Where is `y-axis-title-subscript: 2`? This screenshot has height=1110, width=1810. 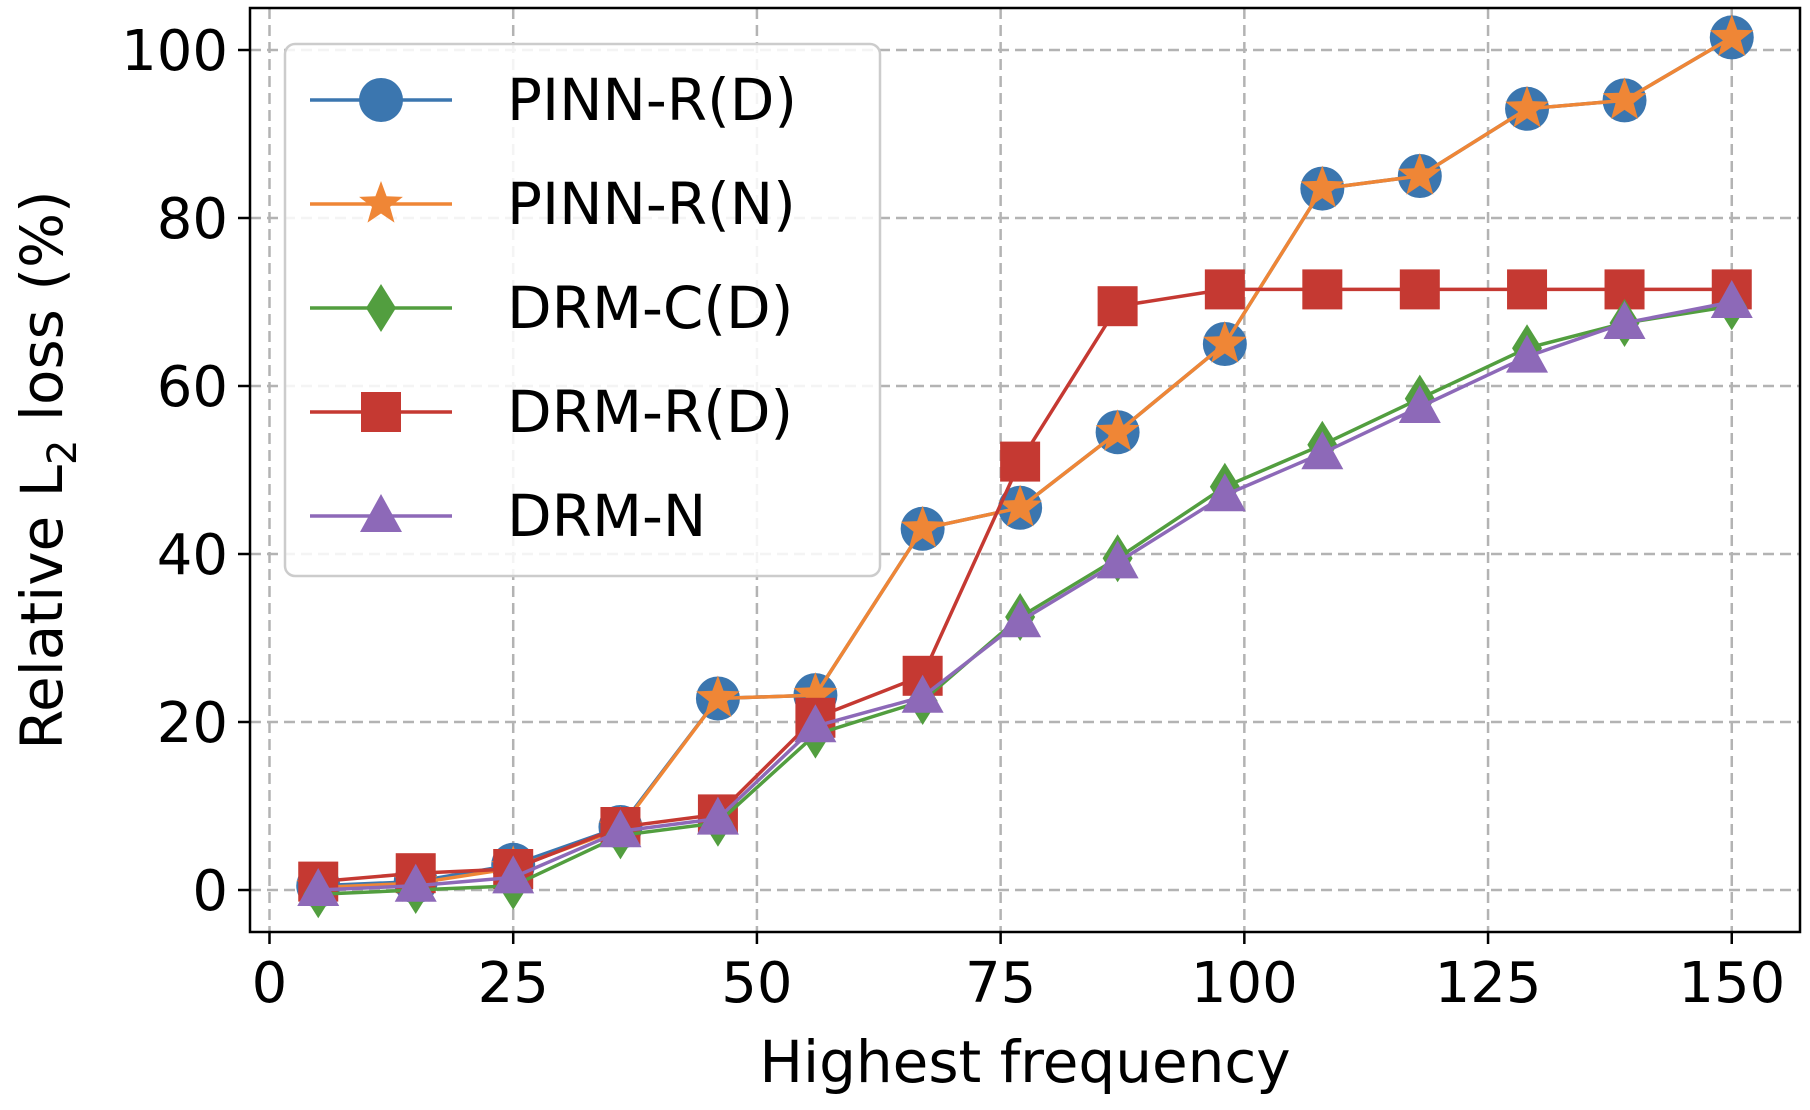
y-axis-title-subscript: 2 is located at coordinates (63, 452).